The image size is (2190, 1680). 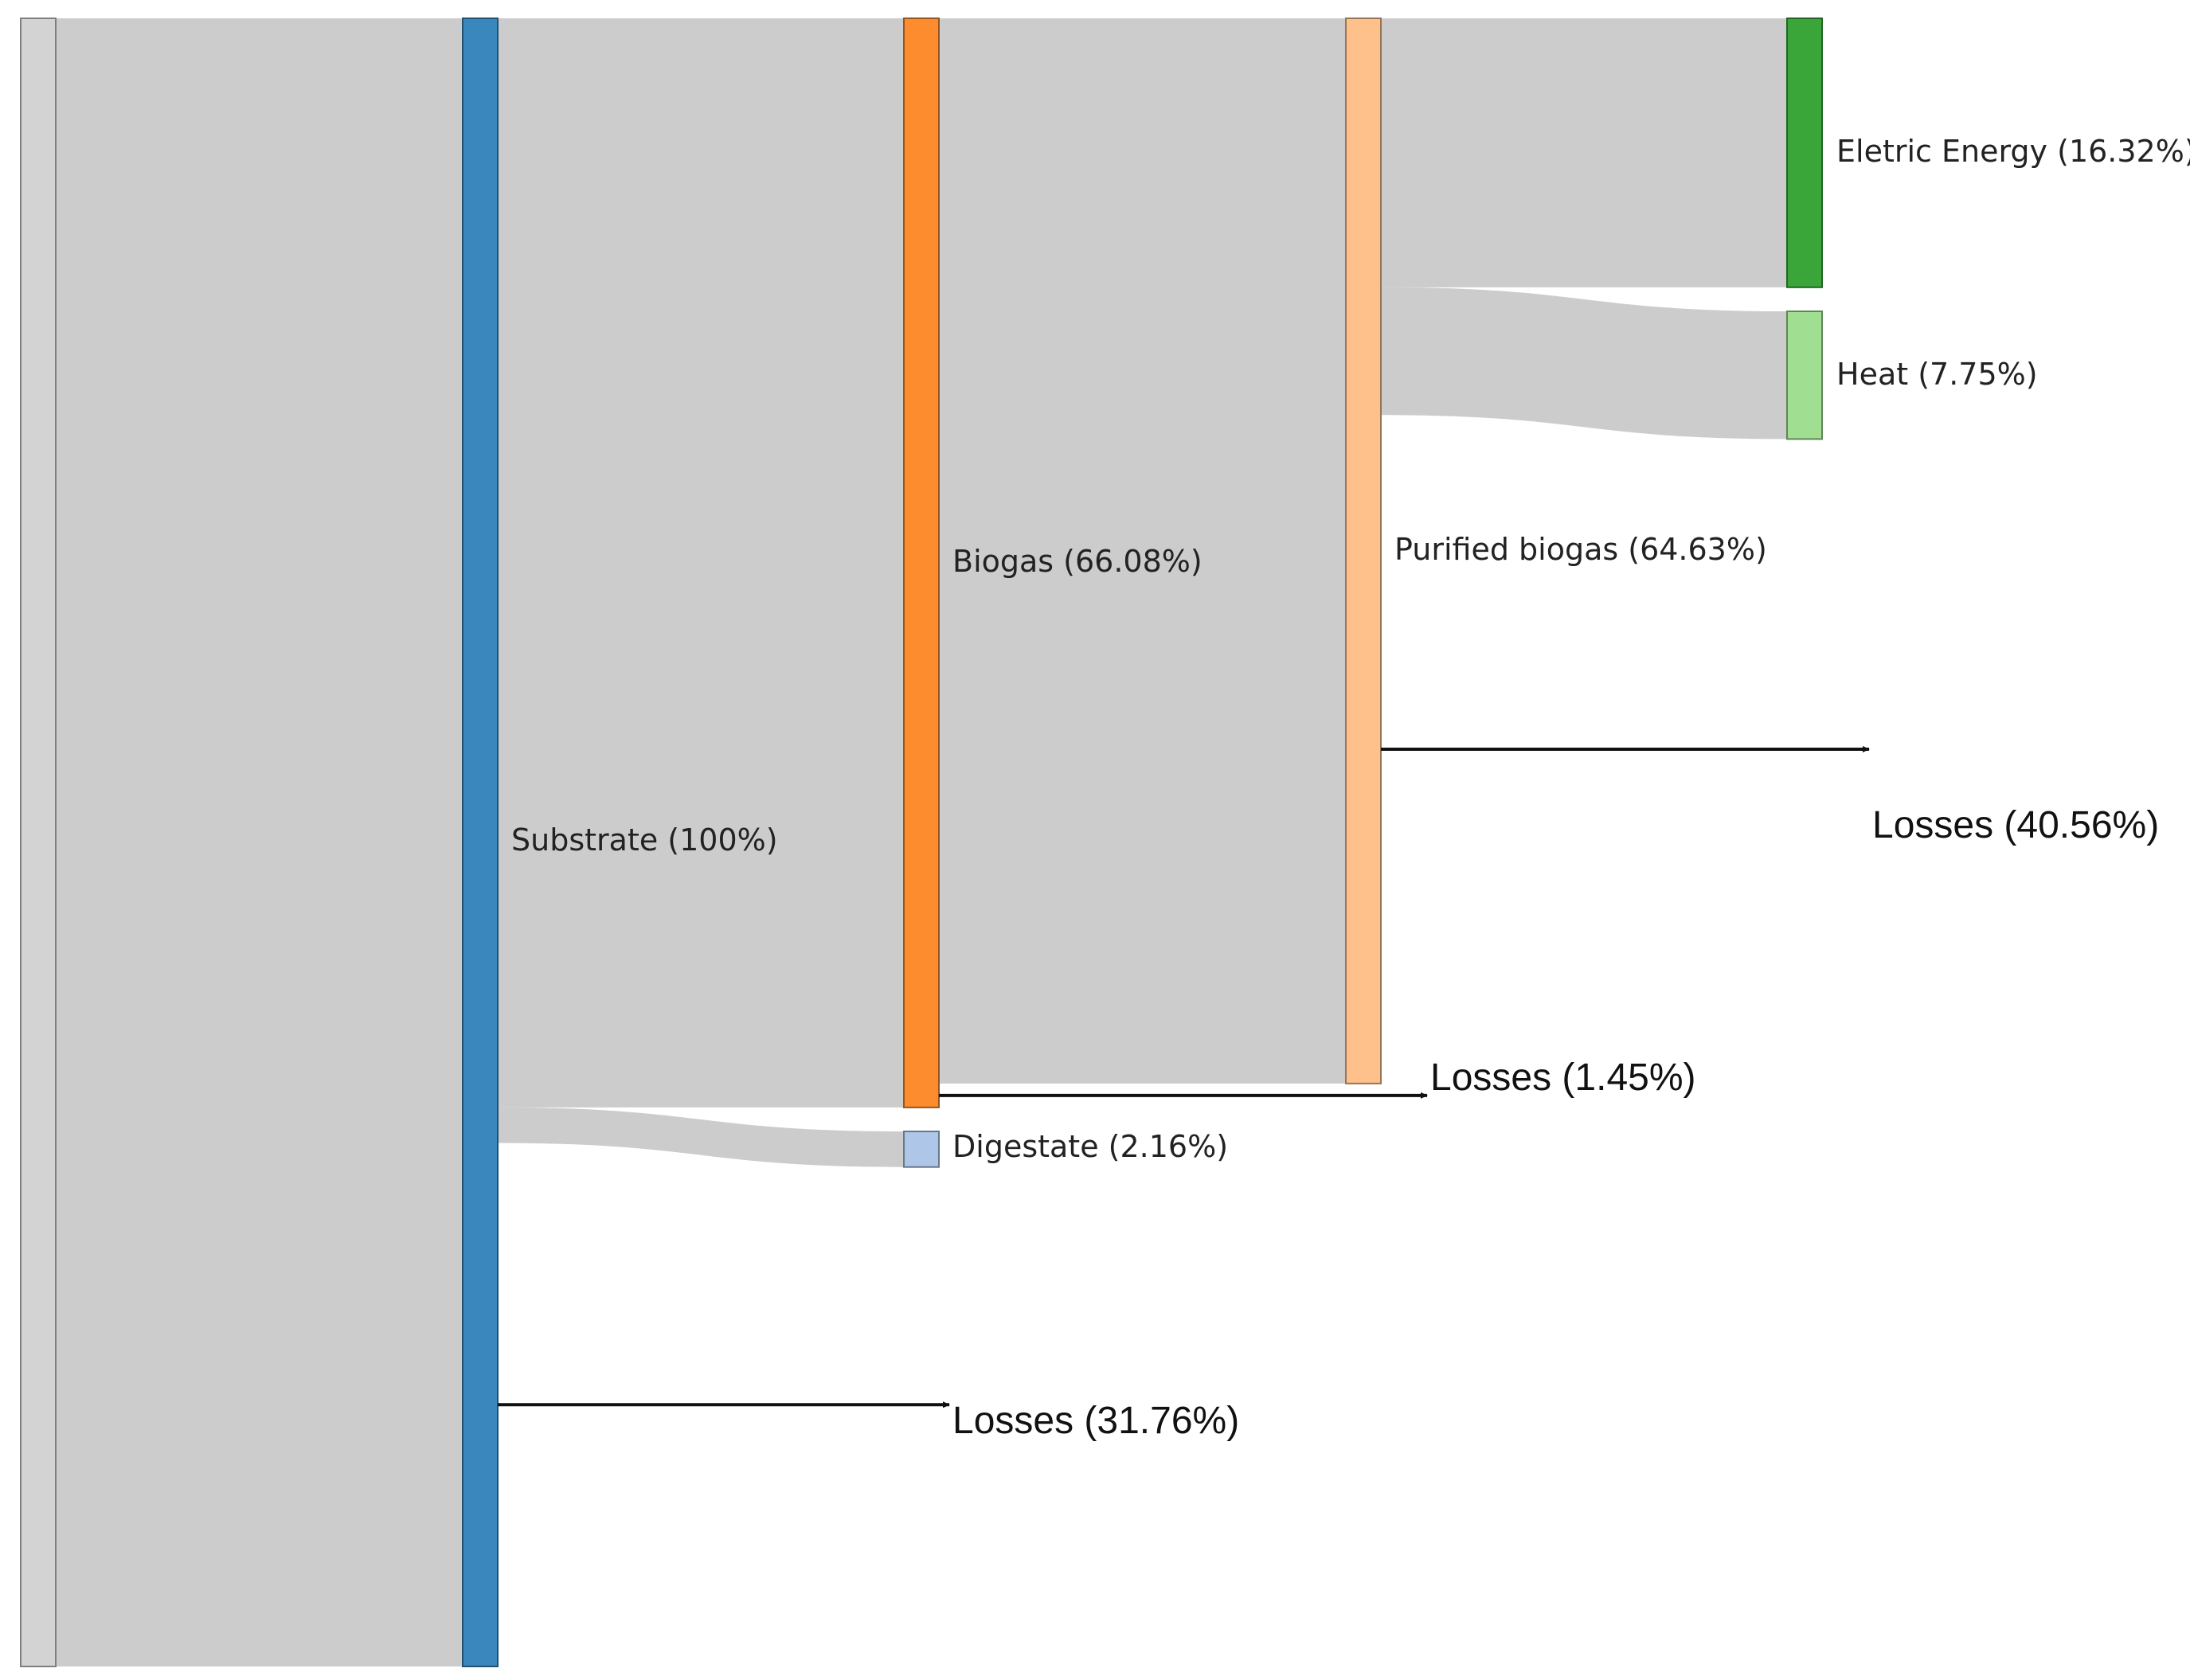 What do you see at coordinates (1563, 1078) in the screenshot?
I see `label-losses-biogas: Losses (1.45%)` at bounding box center [1563, 1078].